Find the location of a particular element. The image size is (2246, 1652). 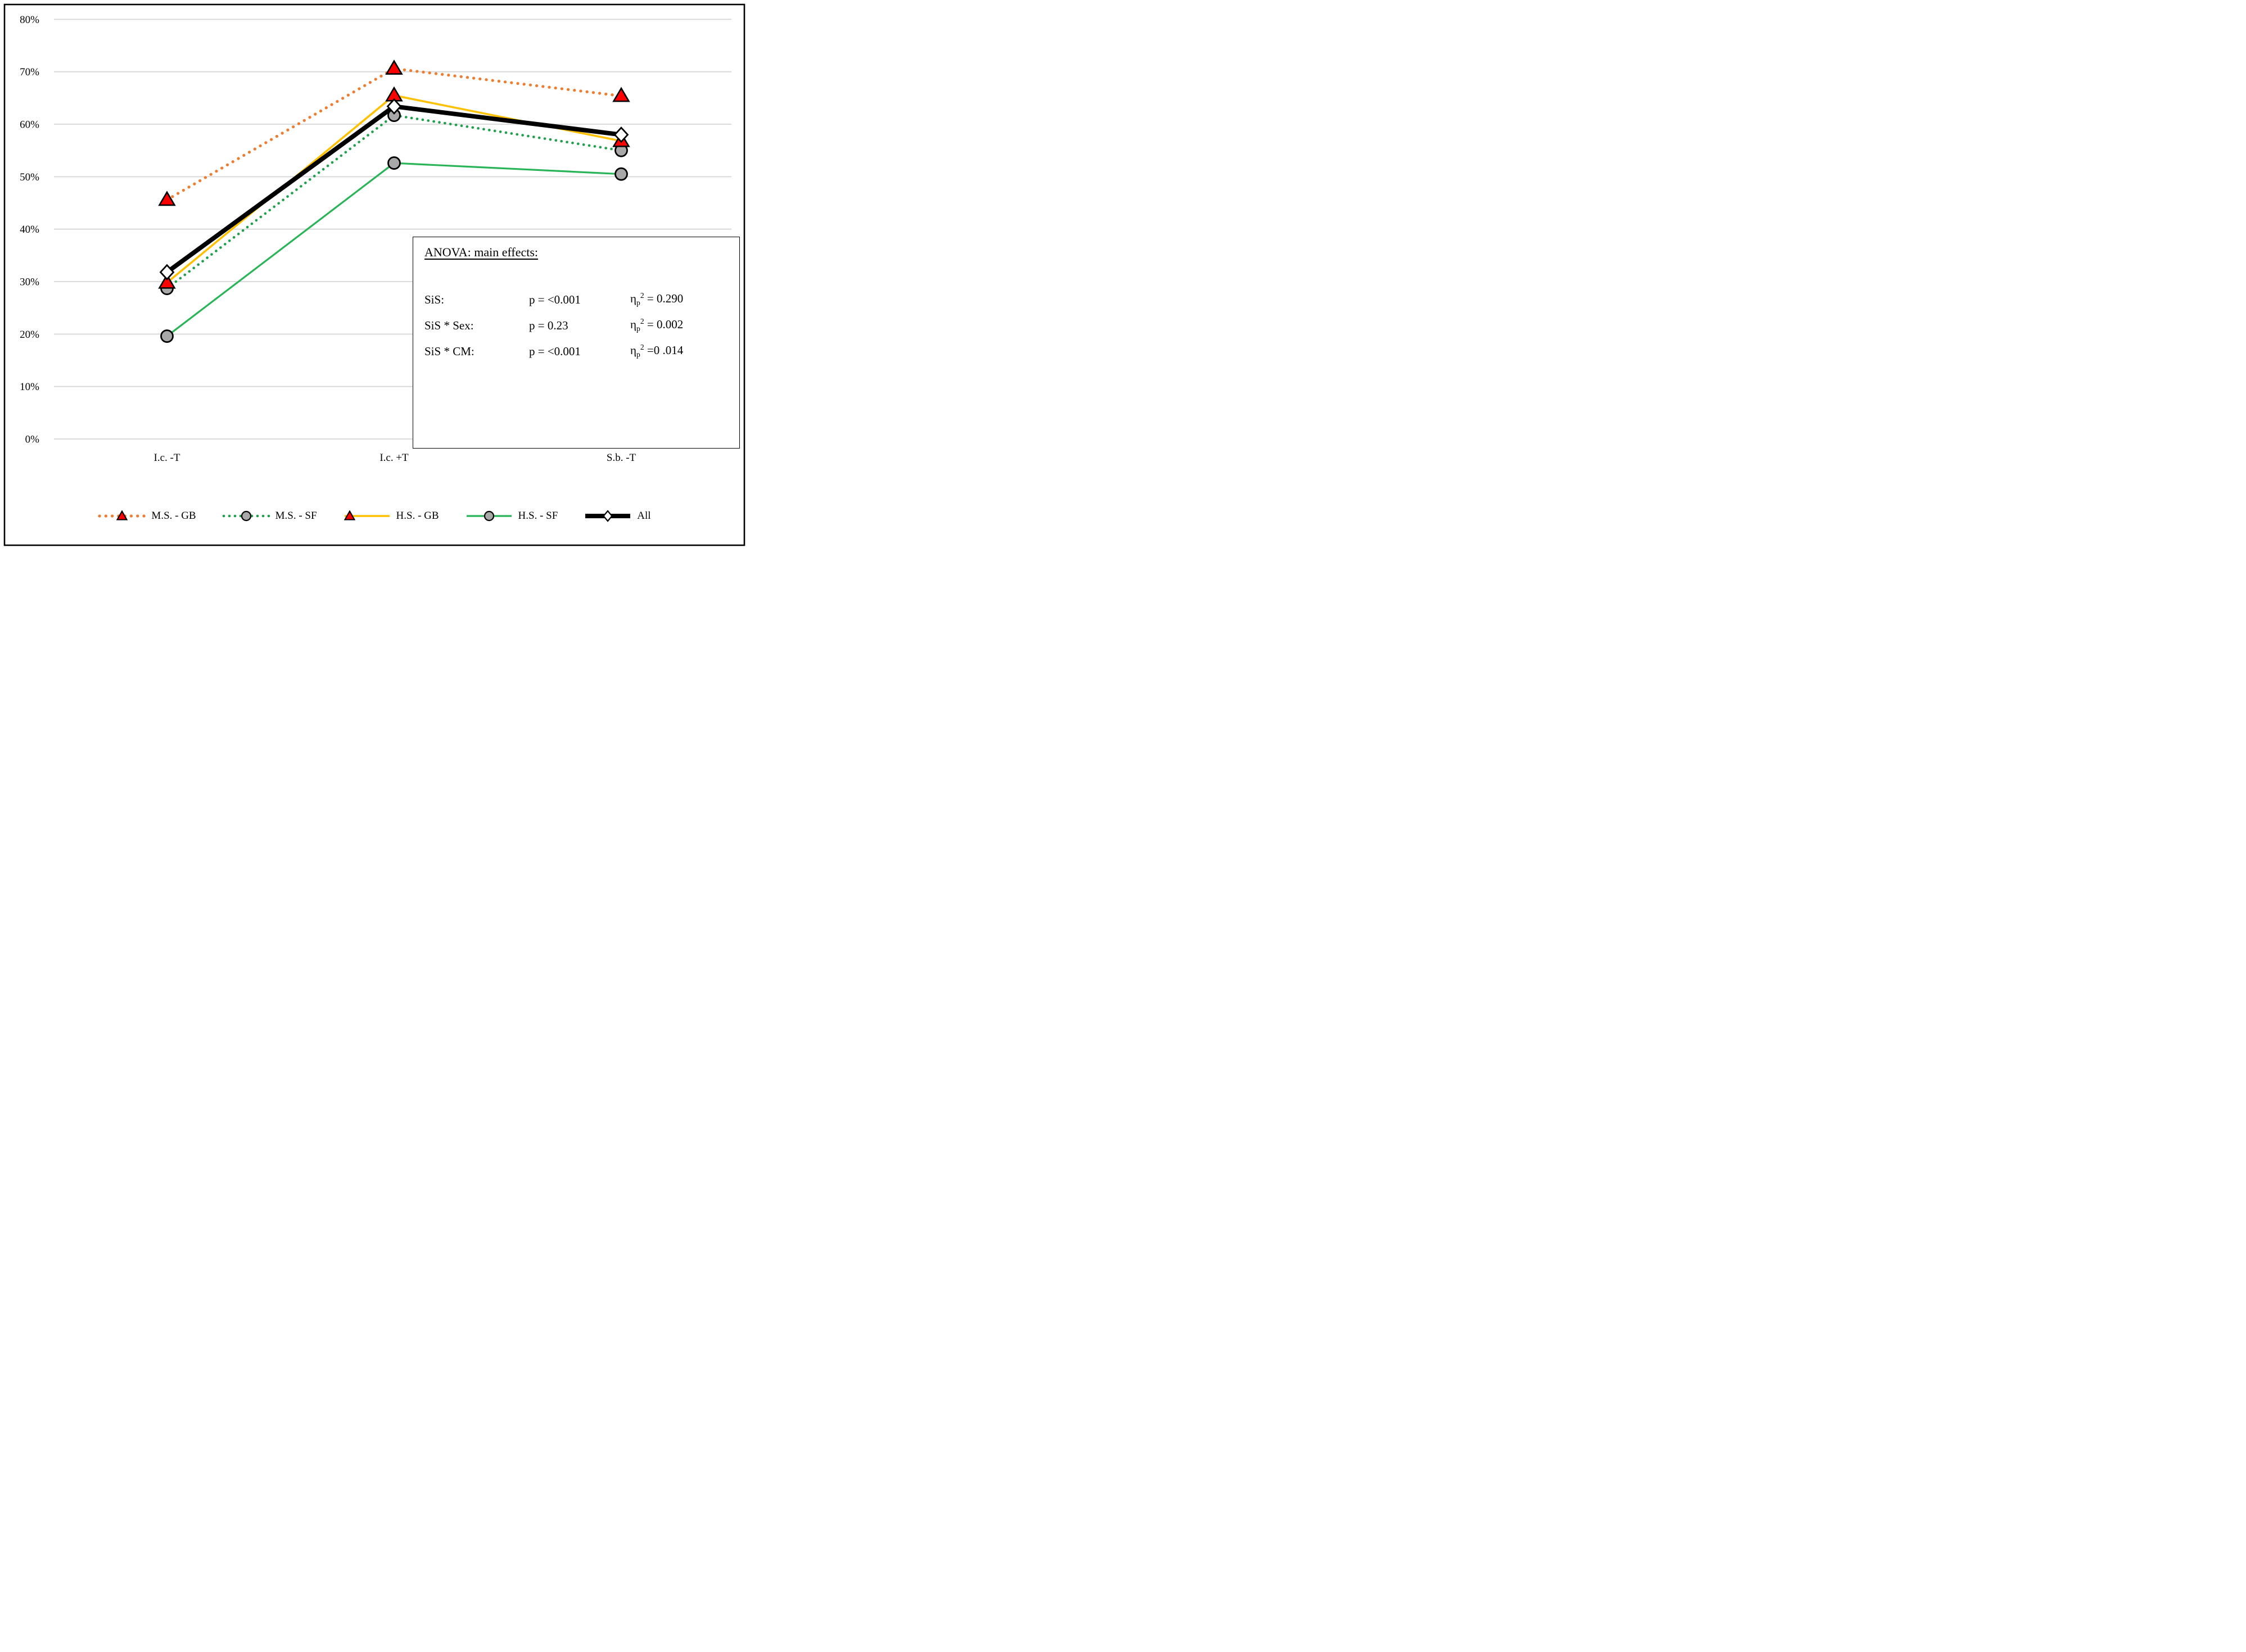

legend-item-h-s-gb: H.S. - GB is located at coordinates (391, 516).